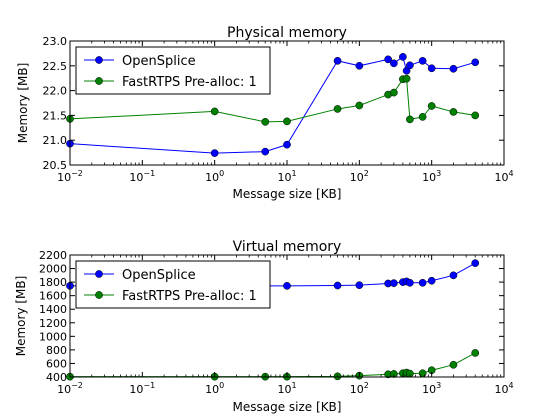 This screenshot has width=560, height=420. What do you see at coordinates (55, 140) in the screenshot?
I see `y-tick-label: 21.0` at bounding box center [55, 140].